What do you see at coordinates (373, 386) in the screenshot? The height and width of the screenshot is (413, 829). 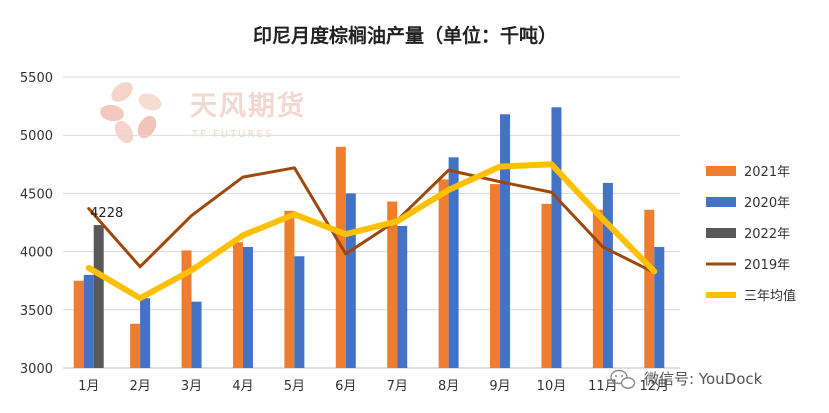 I see `x-axis-ticks: 1月 2月 3月 4月 5月 6月 7月 8月 9月 10月 11月 12月` at bounding box center [373, 386].